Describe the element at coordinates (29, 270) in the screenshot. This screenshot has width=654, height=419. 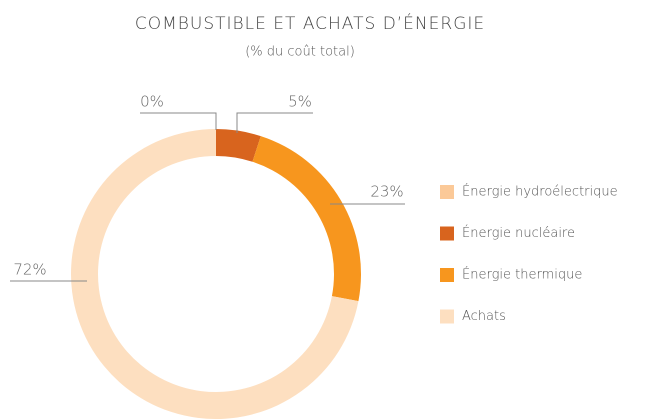
I see `value-label: 72%` at that location.